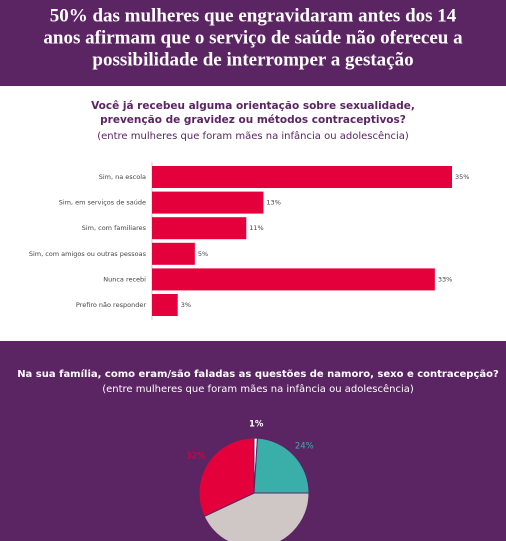 The height and width of the screenshot is (541, 506). Describe the element at coordinates (114, 228) in the screenshot. I see `category-label: Sim, com familiares` at that location.